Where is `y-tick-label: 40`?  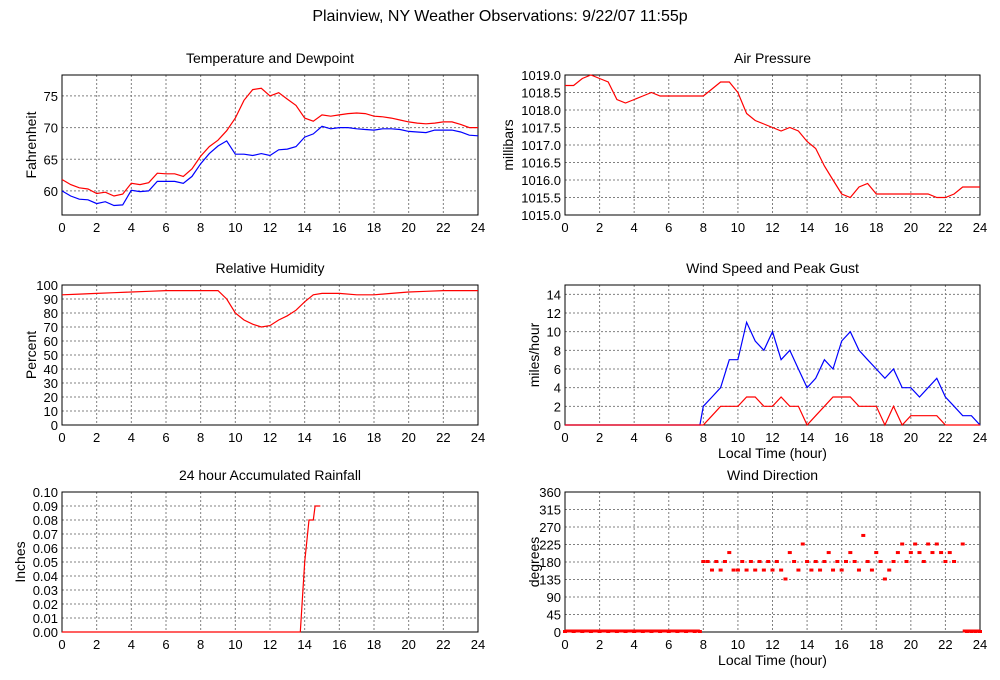 y-tick-label: 40 is located at coordinates (51, 369).